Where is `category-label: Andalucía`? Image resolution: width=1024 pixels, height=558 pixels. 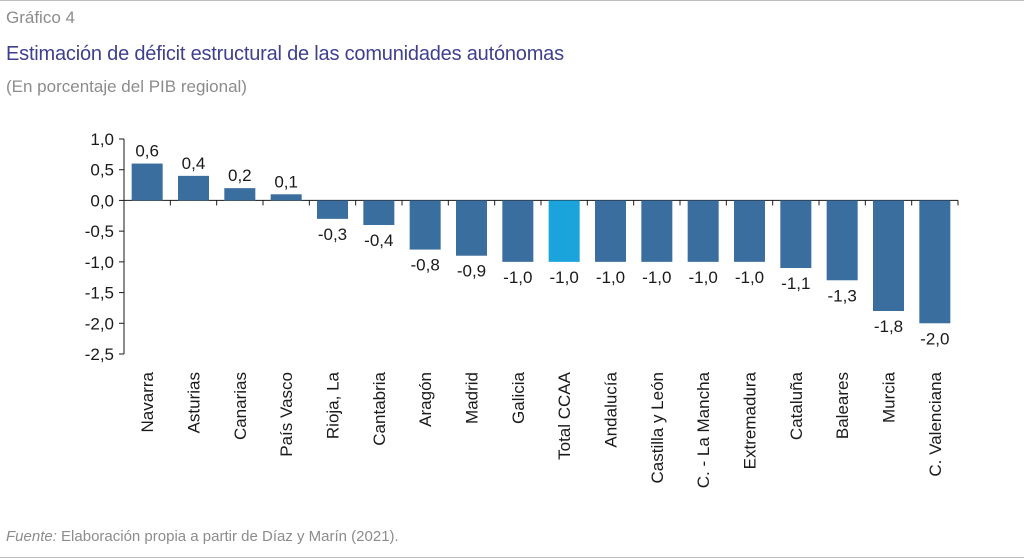
category-label: Andalucía is located at coordinates (611, 409).